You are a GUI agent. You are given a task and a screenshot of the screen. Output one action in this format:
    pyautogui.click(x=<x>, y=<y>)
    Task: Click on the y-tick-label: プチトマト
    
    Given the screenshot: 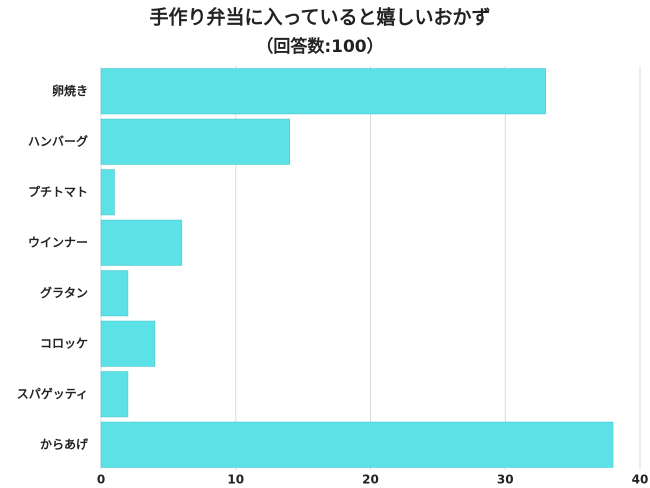 What is the action you would take?
    pyautogui.click(x=58, y=191)
    